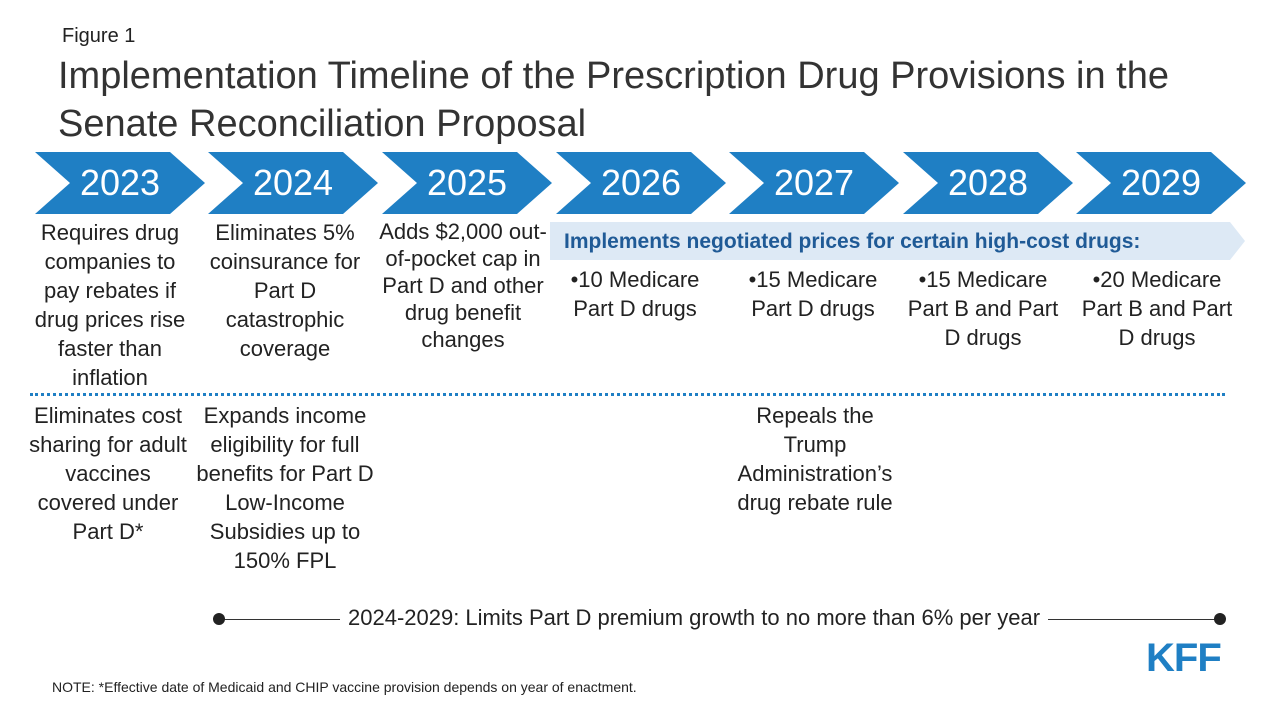 This screenshot has height=720, width=1280. I want to click on year-2025: 2025, so click(467, 182).